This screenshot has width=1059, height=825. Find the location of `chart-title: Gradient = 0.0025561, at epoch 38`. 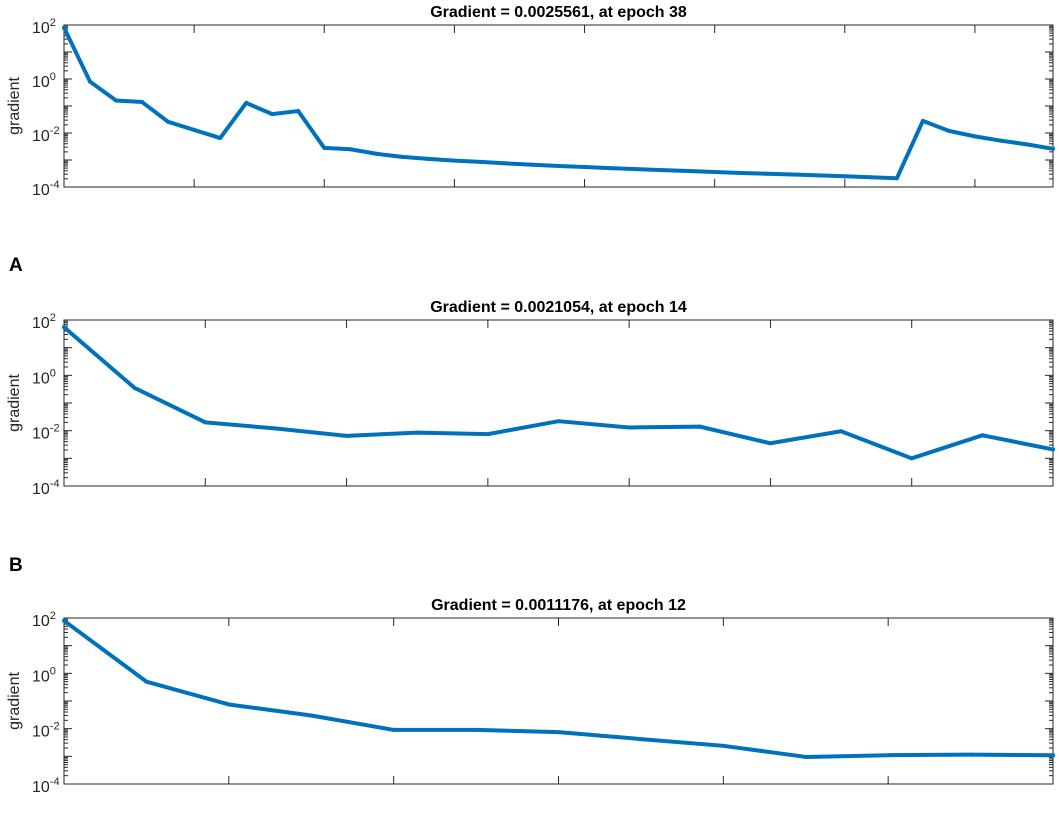

chart-title: Gradient = 0.0025561, at epoch 38 is located at coordinates (558, 12).